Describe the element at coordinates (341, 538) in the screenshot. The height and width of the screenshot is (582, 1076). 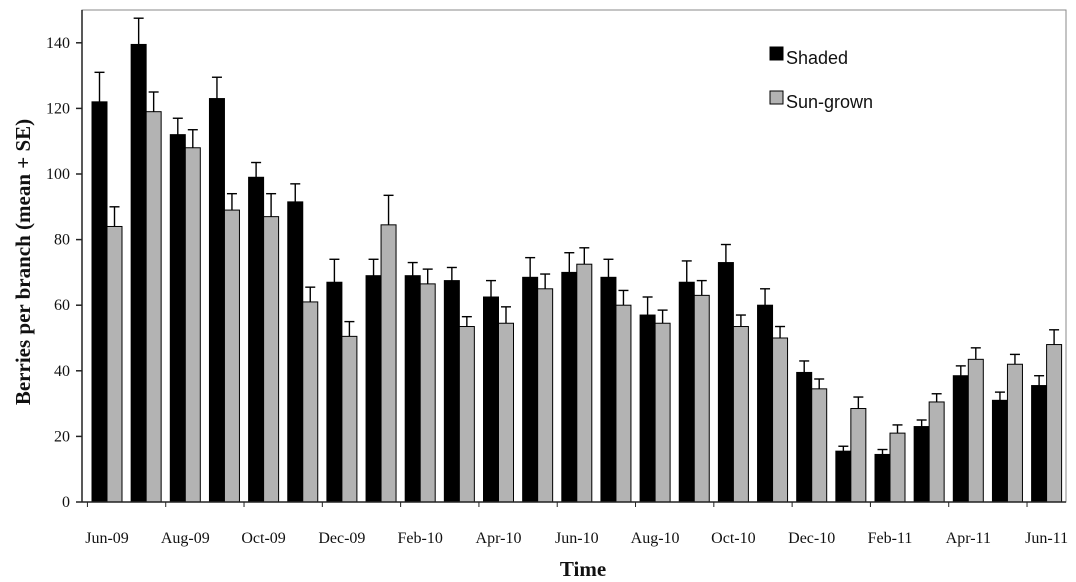
I see `x-tick-label: Dec-09` at that location.